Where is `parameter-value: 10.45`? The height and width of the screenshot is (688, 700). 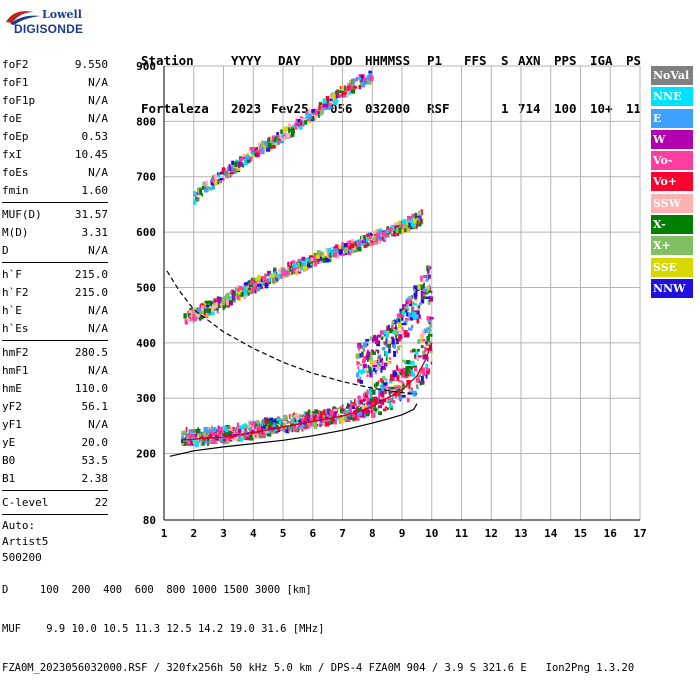 parameter-value: 10.45 is located at coordinates (91, 154).